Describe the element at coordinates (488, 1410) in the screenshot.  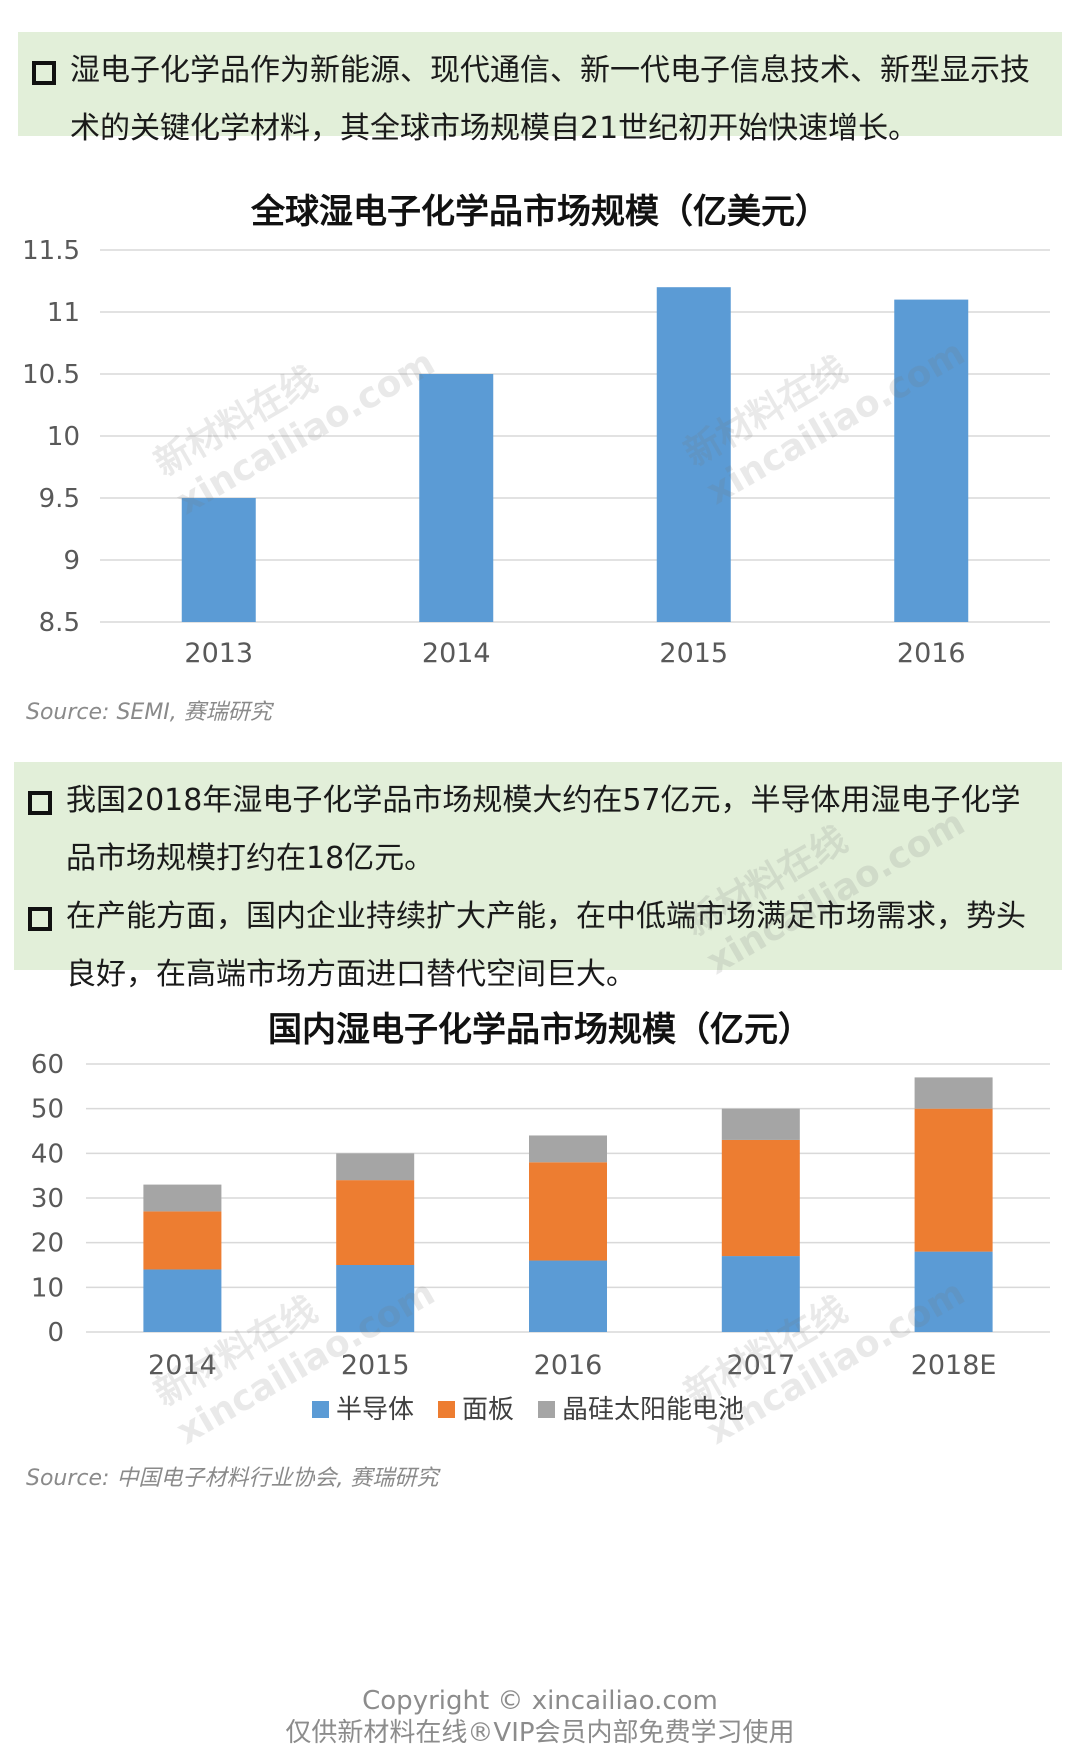
I see `legend-label: 面板` at that location.